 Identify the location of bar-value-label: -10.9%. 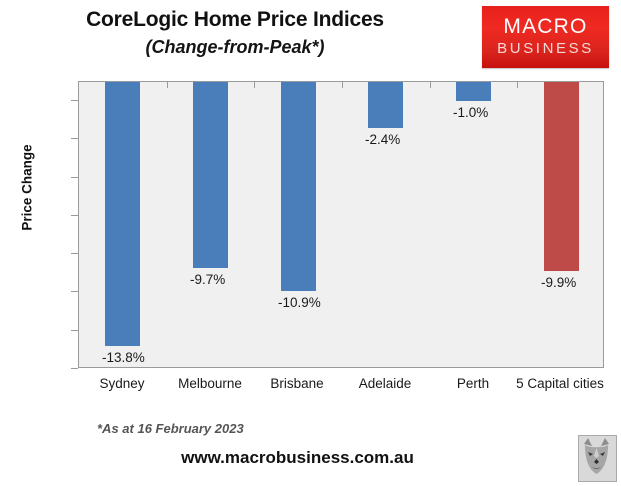
(299, 302).